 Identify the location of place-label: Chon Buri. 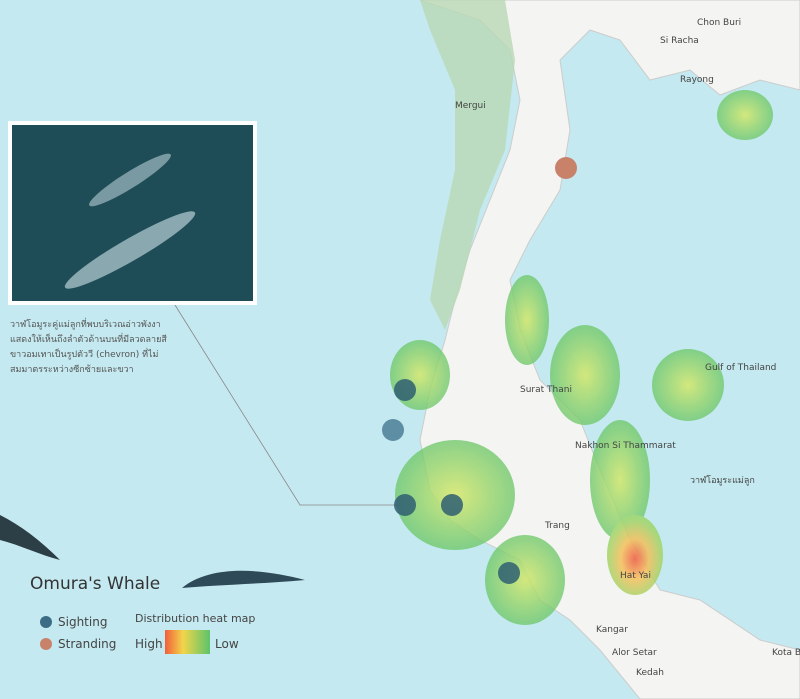
(719, 23).